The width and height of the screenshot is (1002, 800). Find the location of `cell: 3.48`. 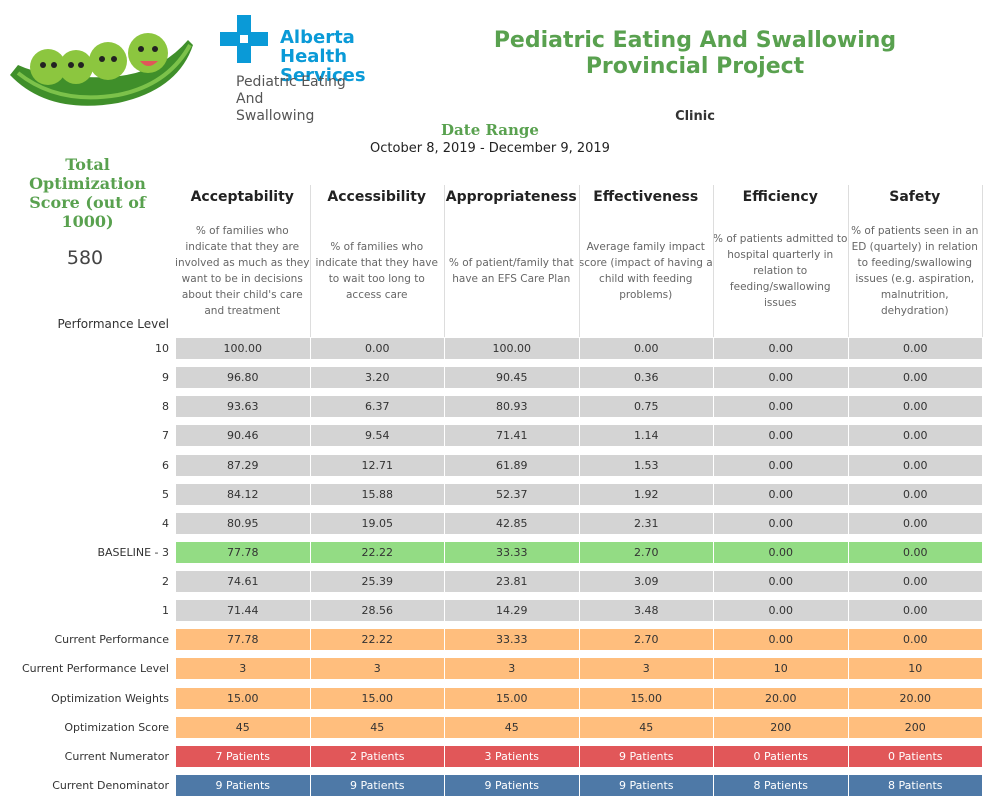

cell: 3.48 is located at coordinates (646, 611).